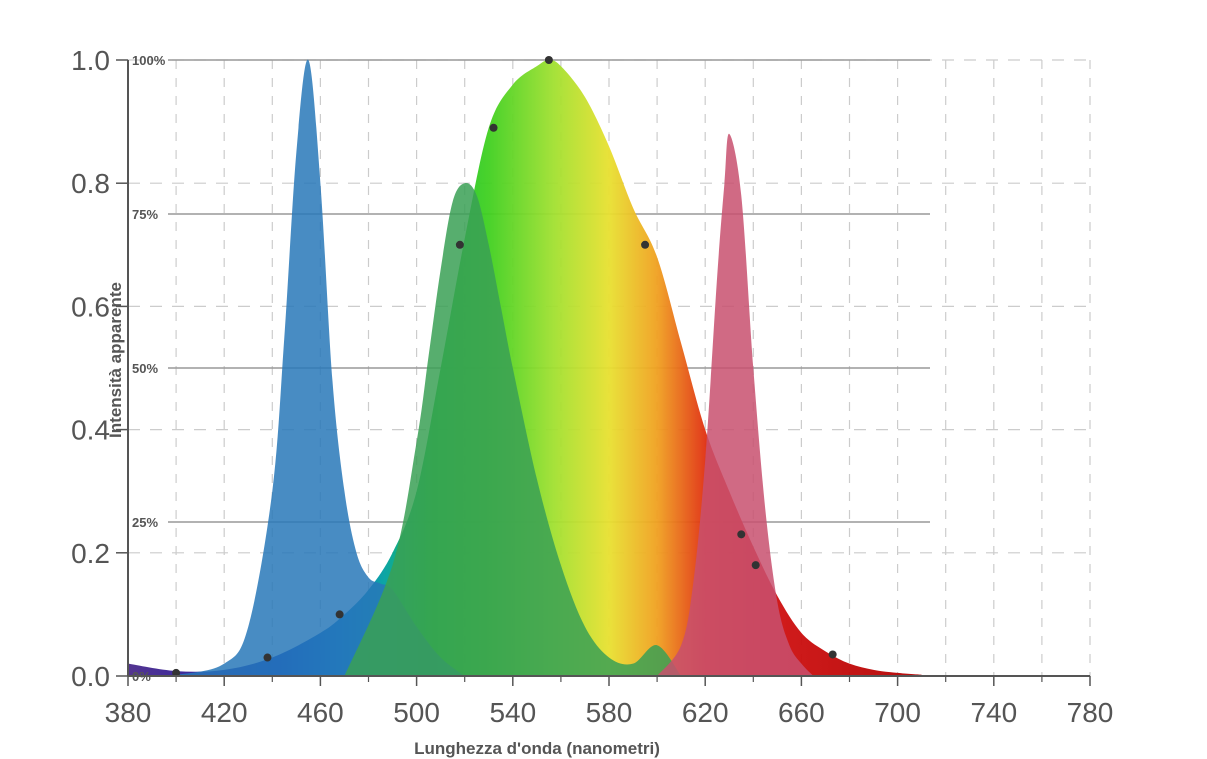 Image resolution: width=1207 pixels, height=759 pixels. I want to click on percent-label: 25%, so click(145, 522).